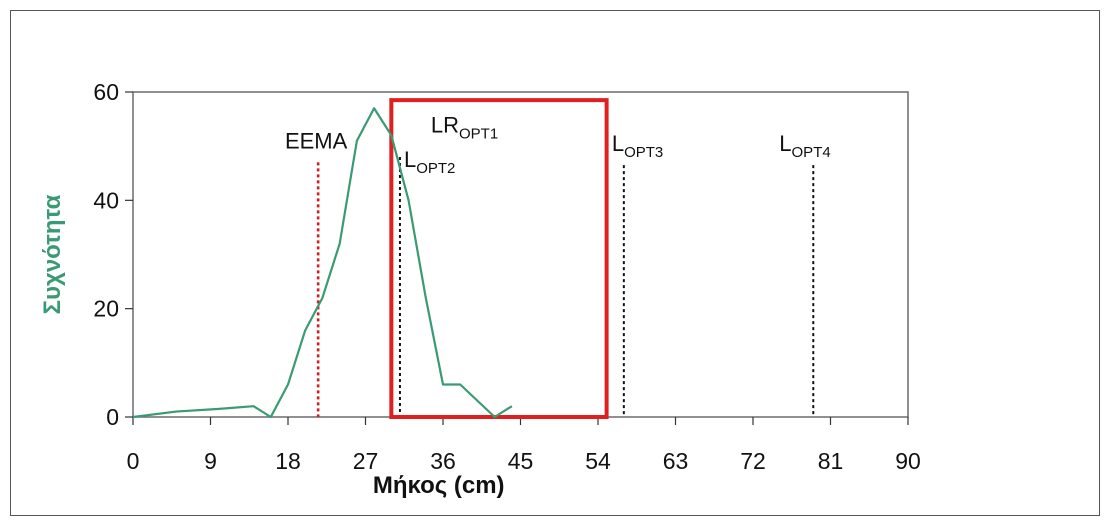 The width and height of the screenshot is (1108, 524). Describe the element at coordinates (113, 254) in the screenshot. I see `y-axis-ticks: 0 20 40 60` at that location.